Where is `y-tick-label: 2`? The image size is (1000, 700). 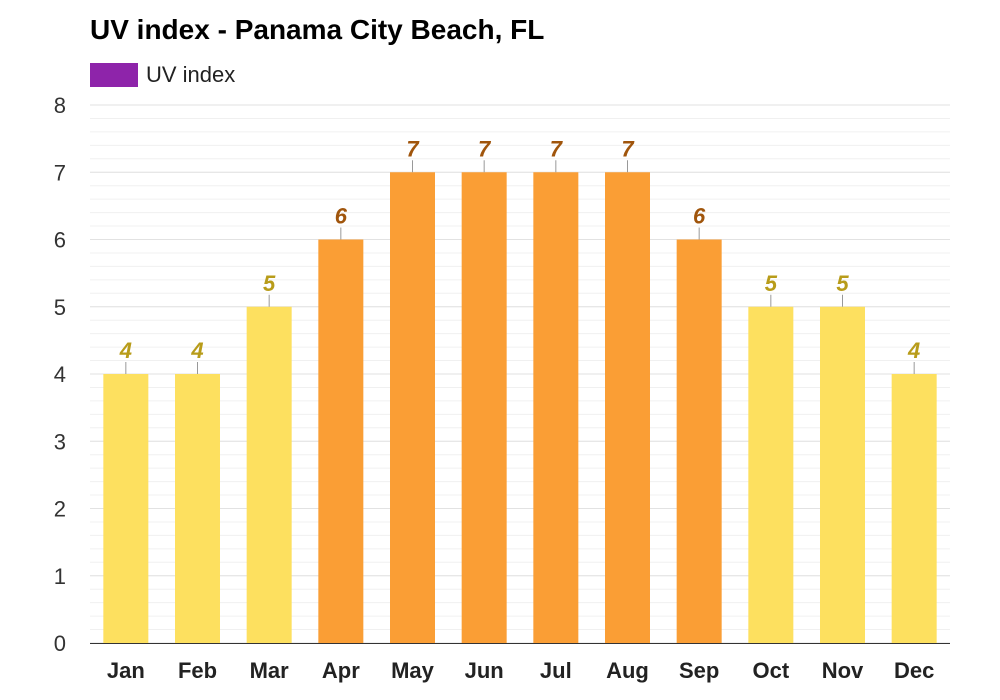
y-tick-label: 2 is located at coordinates (60, 509).